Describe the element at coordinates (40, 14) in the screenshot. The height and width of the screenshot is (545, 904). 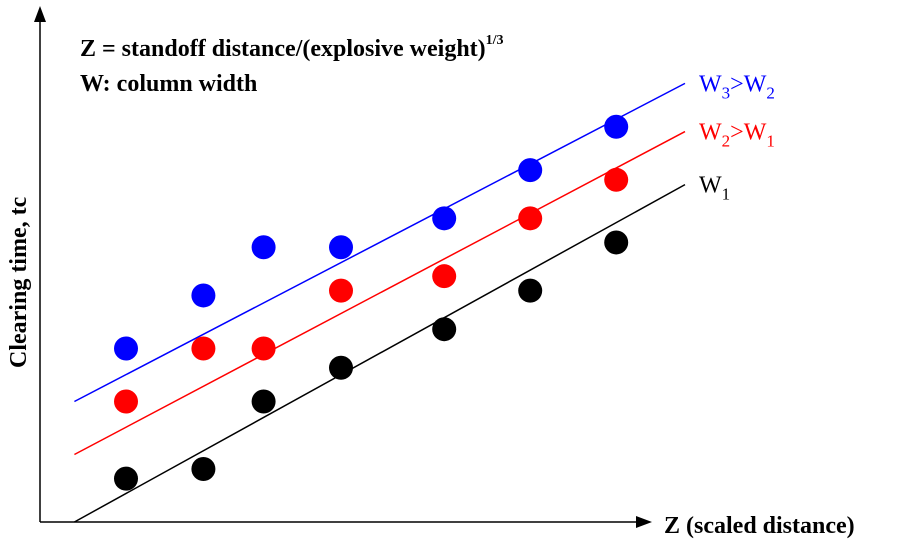
I see `y-axis-arrowhead` at that location.